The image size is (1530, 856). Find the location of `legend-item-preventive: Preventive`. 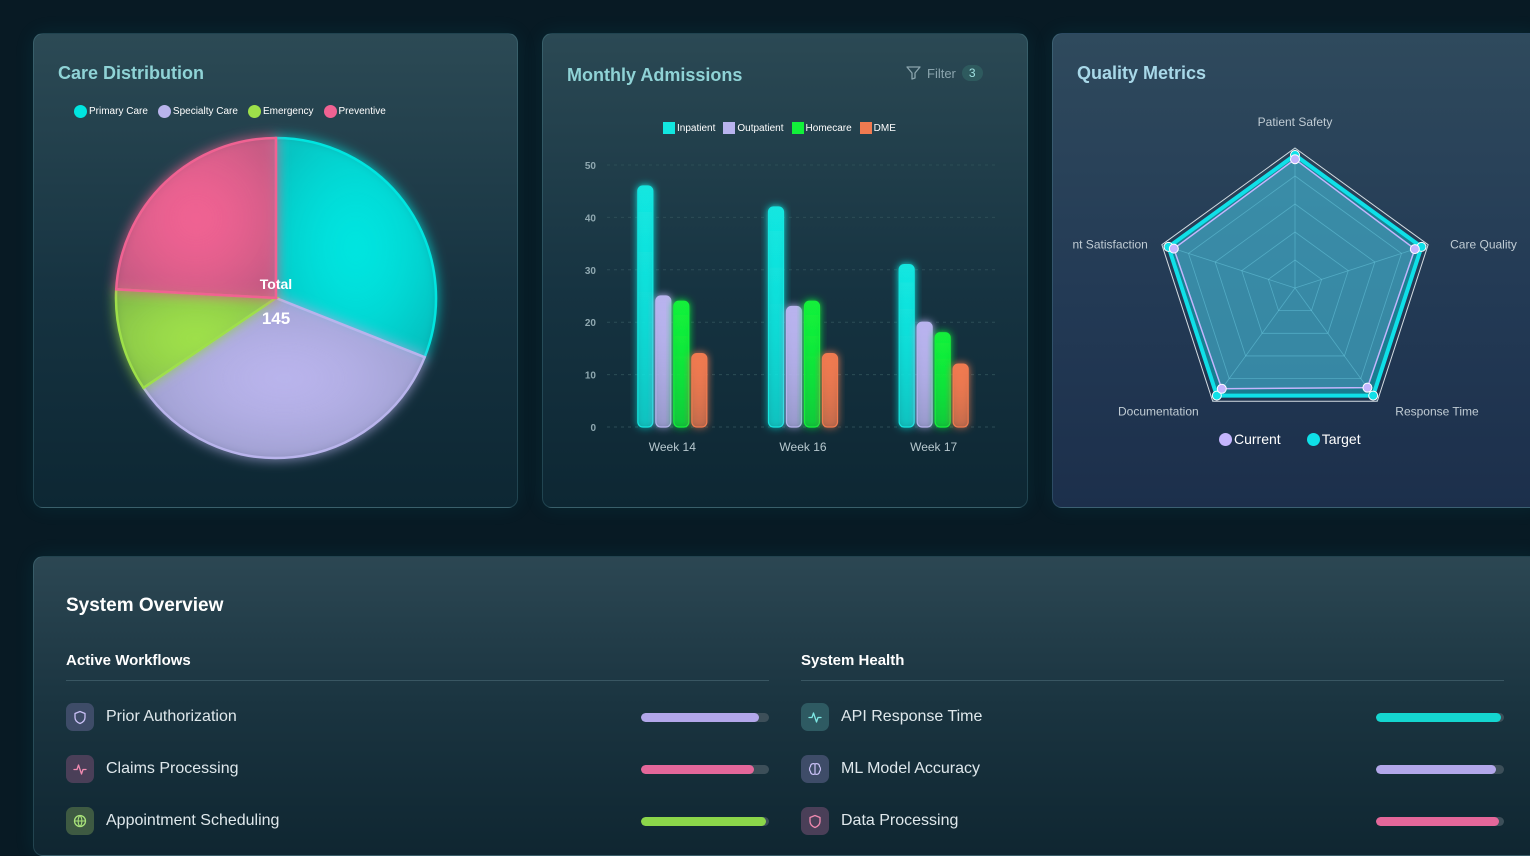

legend-item-preventive: Preventive is located at coordinates (354, 111).